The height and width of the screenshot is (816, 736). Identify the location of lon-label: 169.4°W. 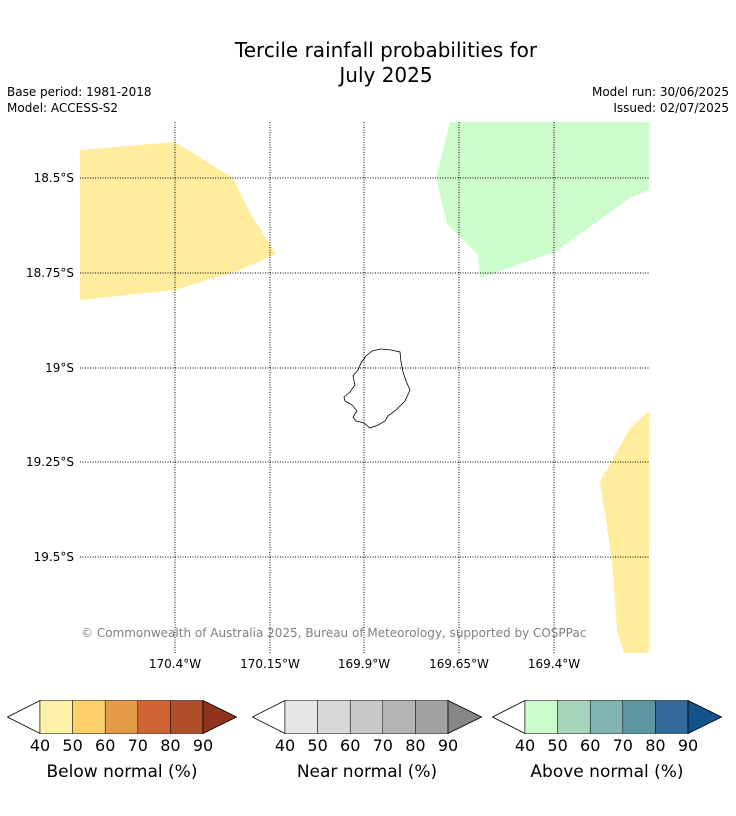
(554, 664).